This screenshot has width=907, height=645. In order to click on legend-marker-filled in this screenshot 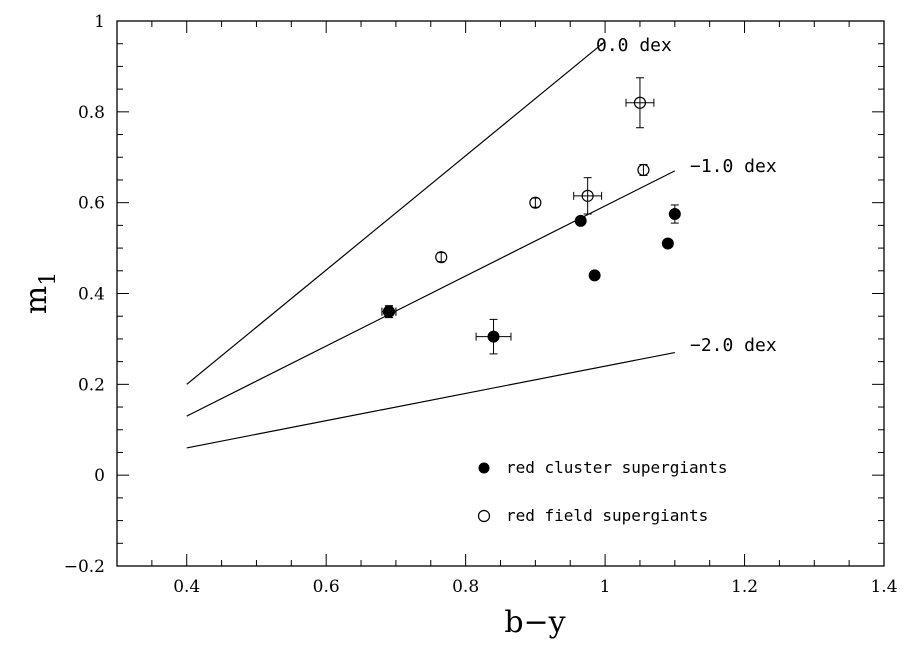, I will do `click(484, 468)`.